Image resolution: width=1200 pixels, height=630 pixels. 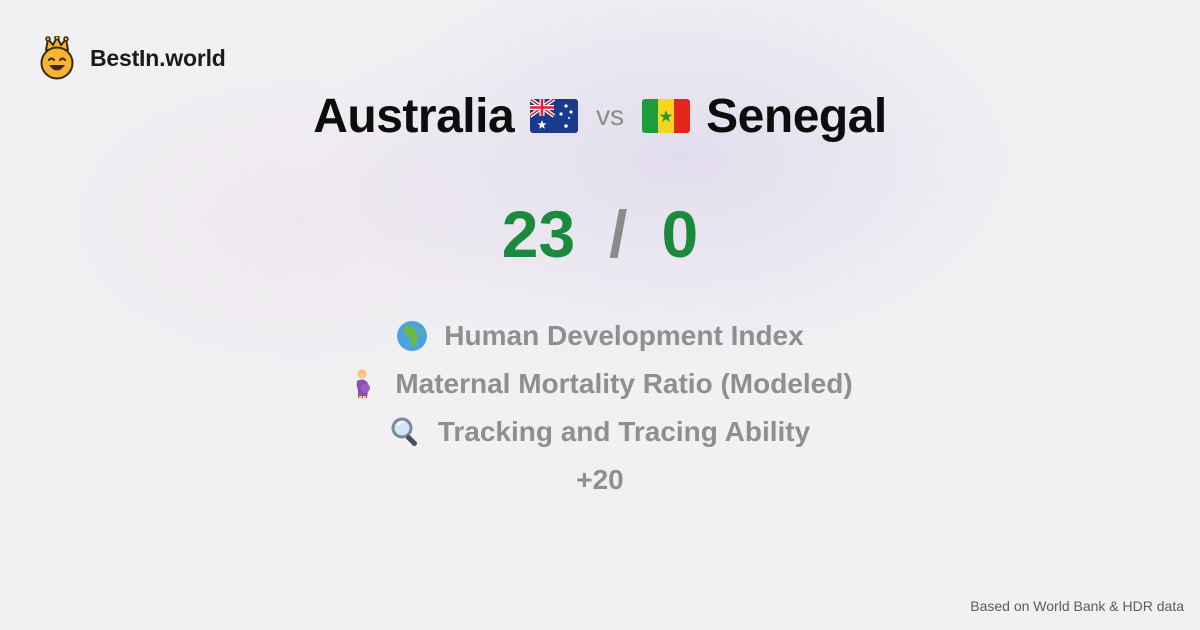 I want to click on metric-item-human-development-index: Human Development Index, so click(x=600, y=336).